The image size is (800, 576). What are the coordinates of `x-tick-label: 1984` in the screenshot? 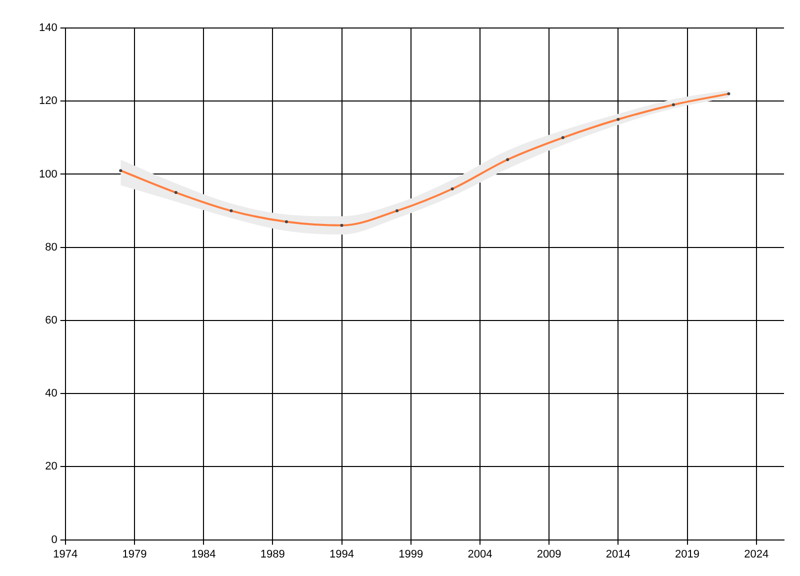 It's located at (203, 554).